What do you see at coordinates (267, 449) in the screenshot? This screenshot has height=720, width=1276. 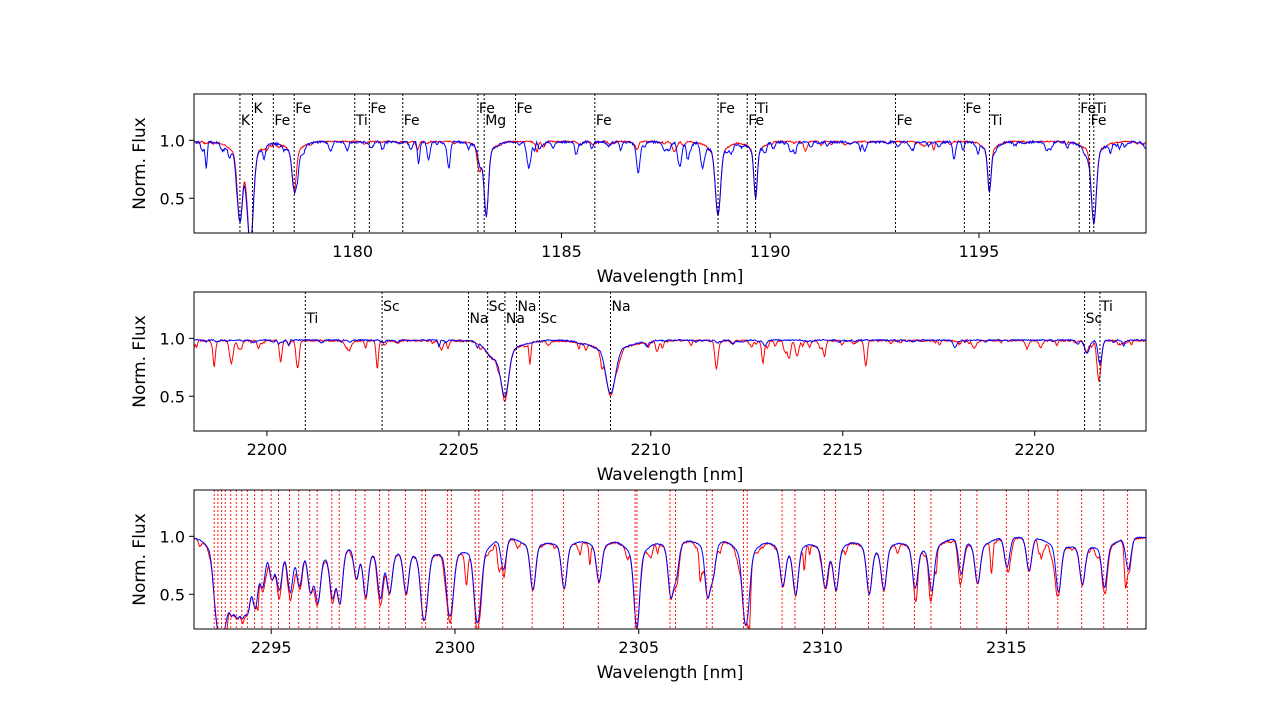 I see `x-tick-label: 2200` at bounding box center [267, 449].